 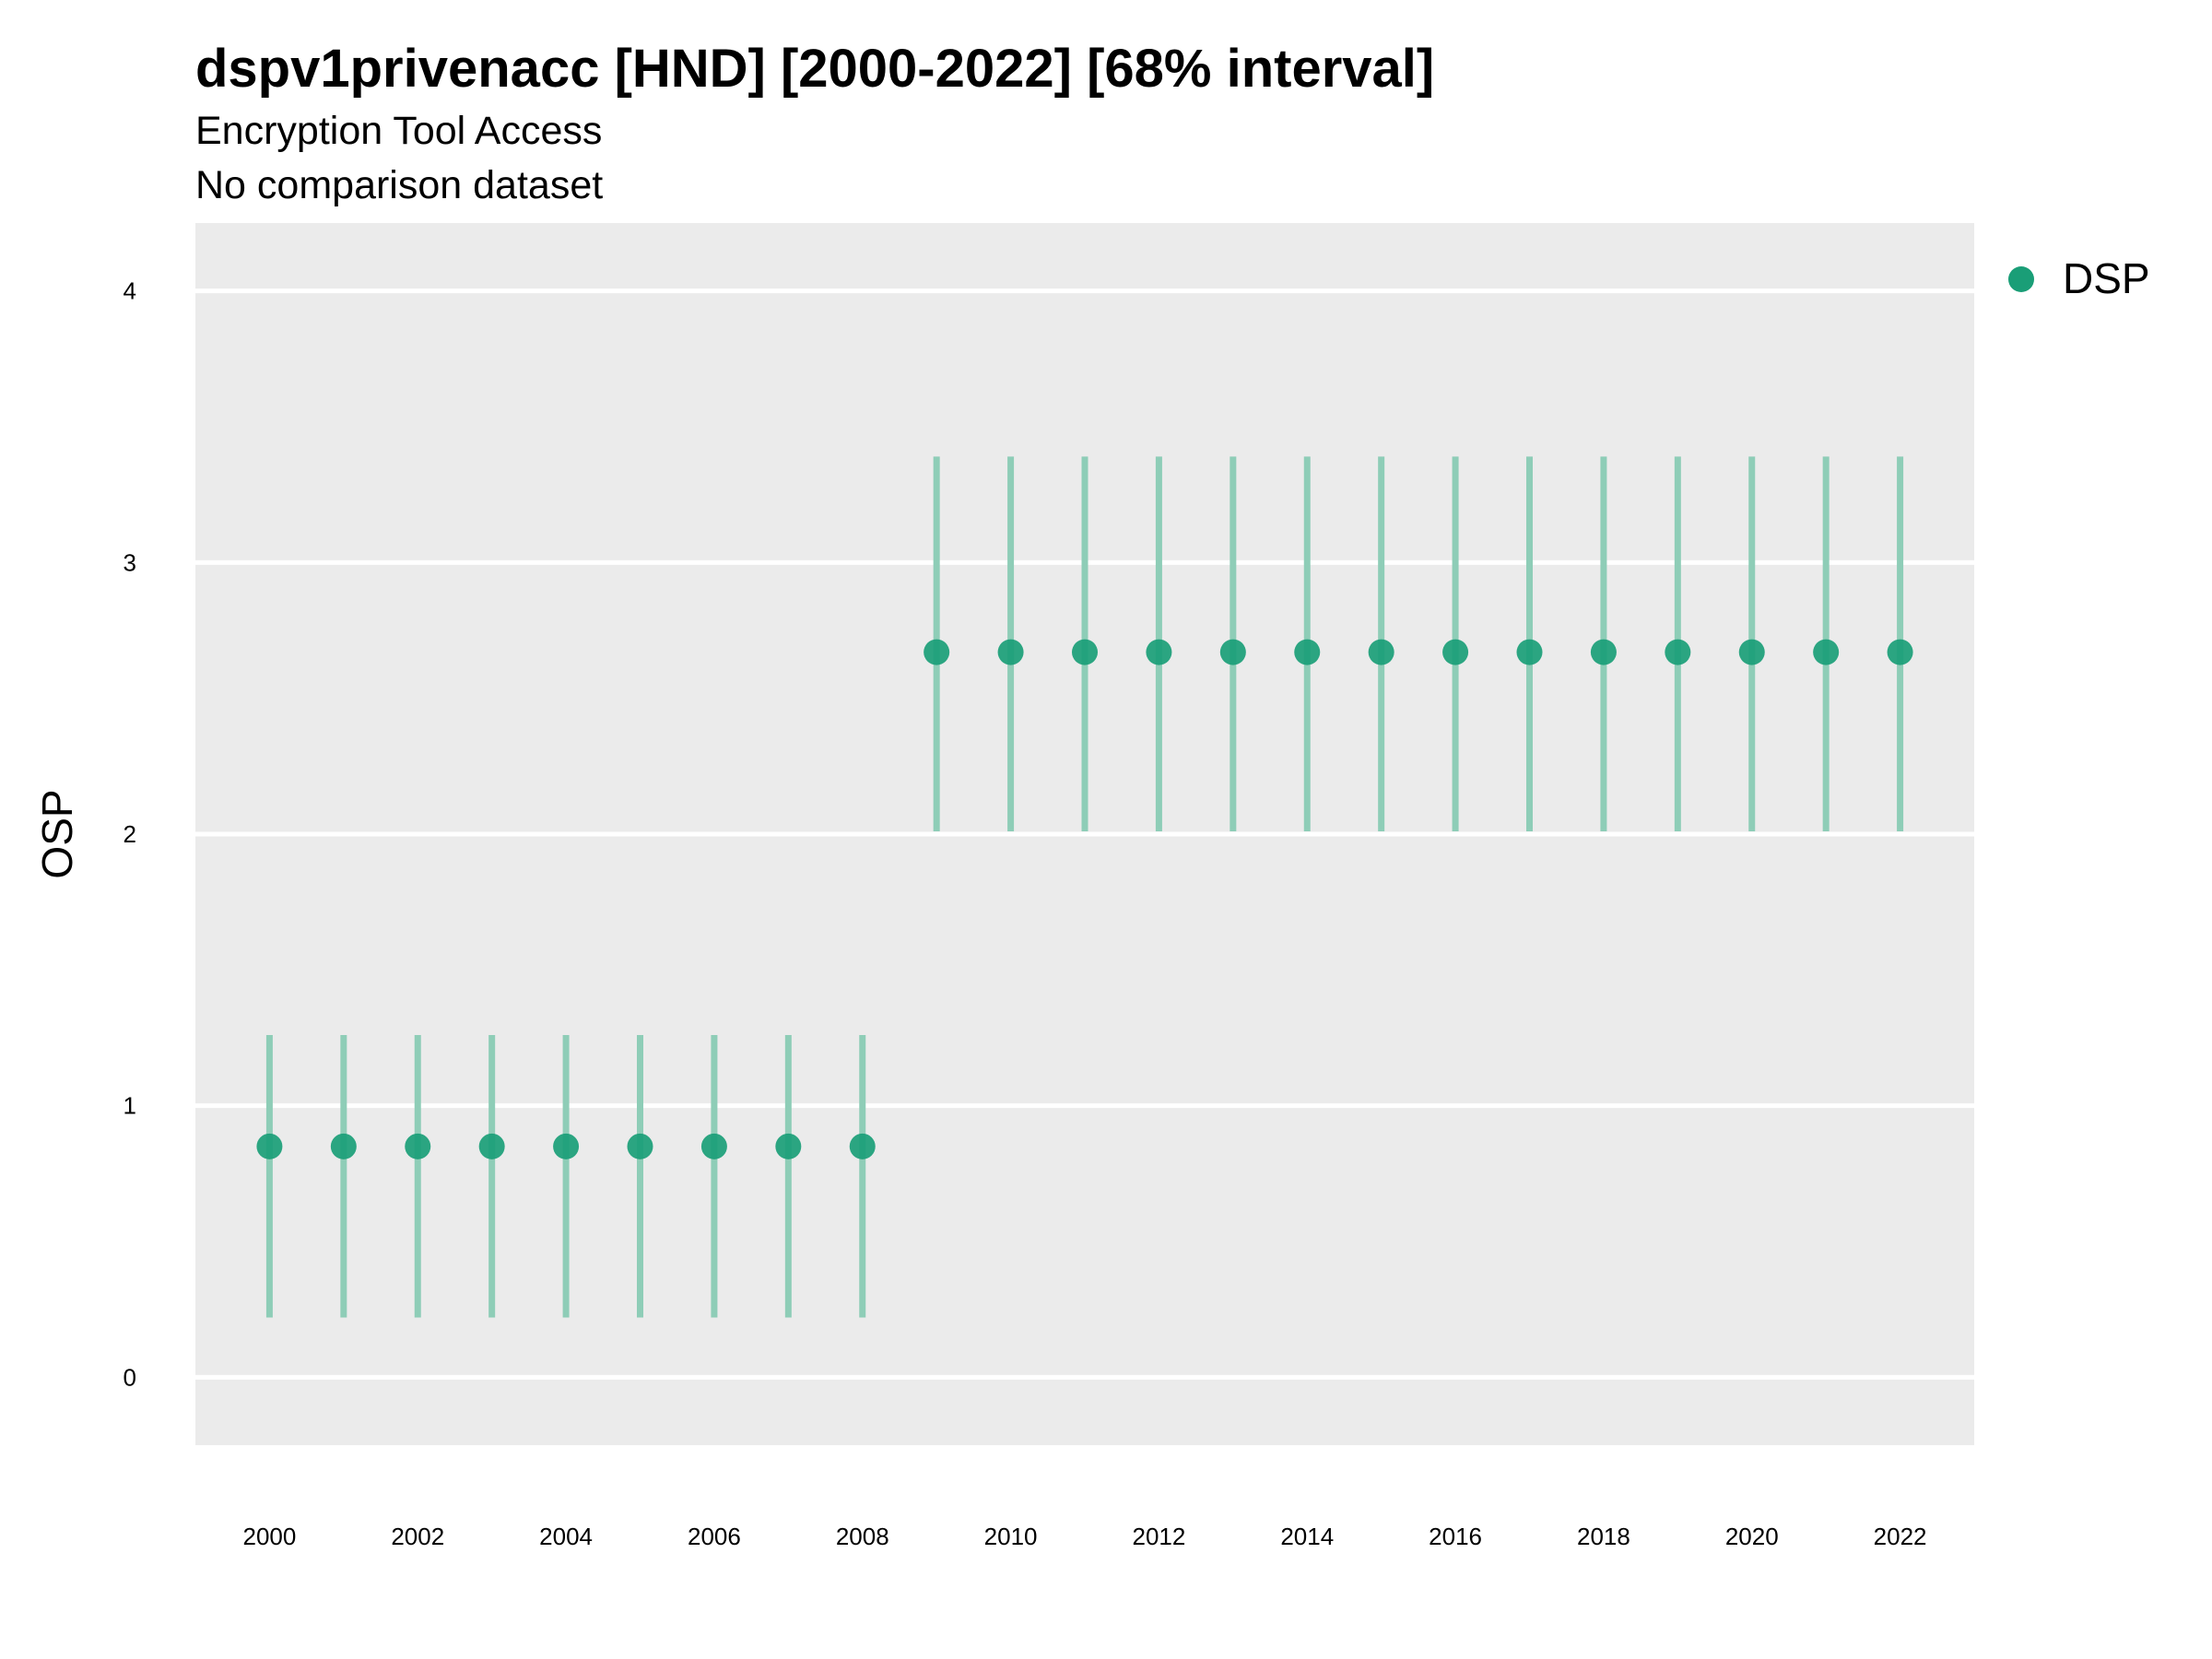 I want to click on y-tick-label-2: 2, so click(x=130, y=834).